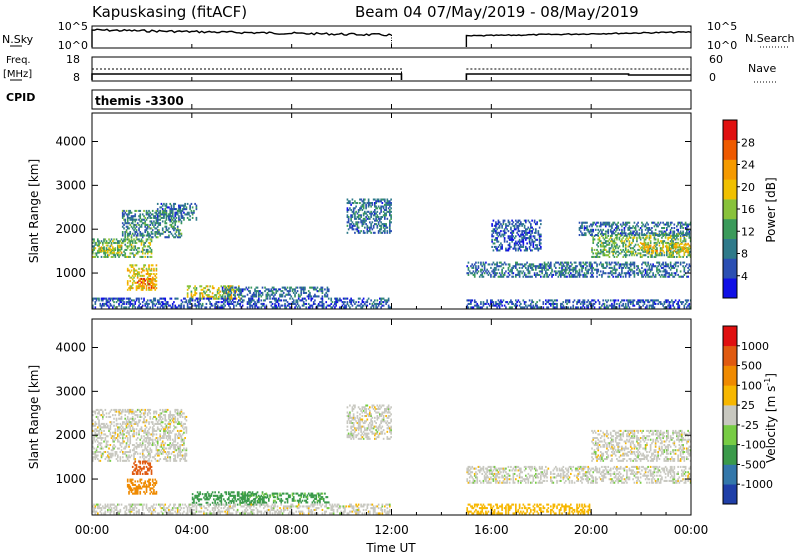 The height and width of the screenshot is (558, 800). Describe the element at coordinates (73, 45) in the screenshot. I see `nsky-tick-low: 10^0` at that location.